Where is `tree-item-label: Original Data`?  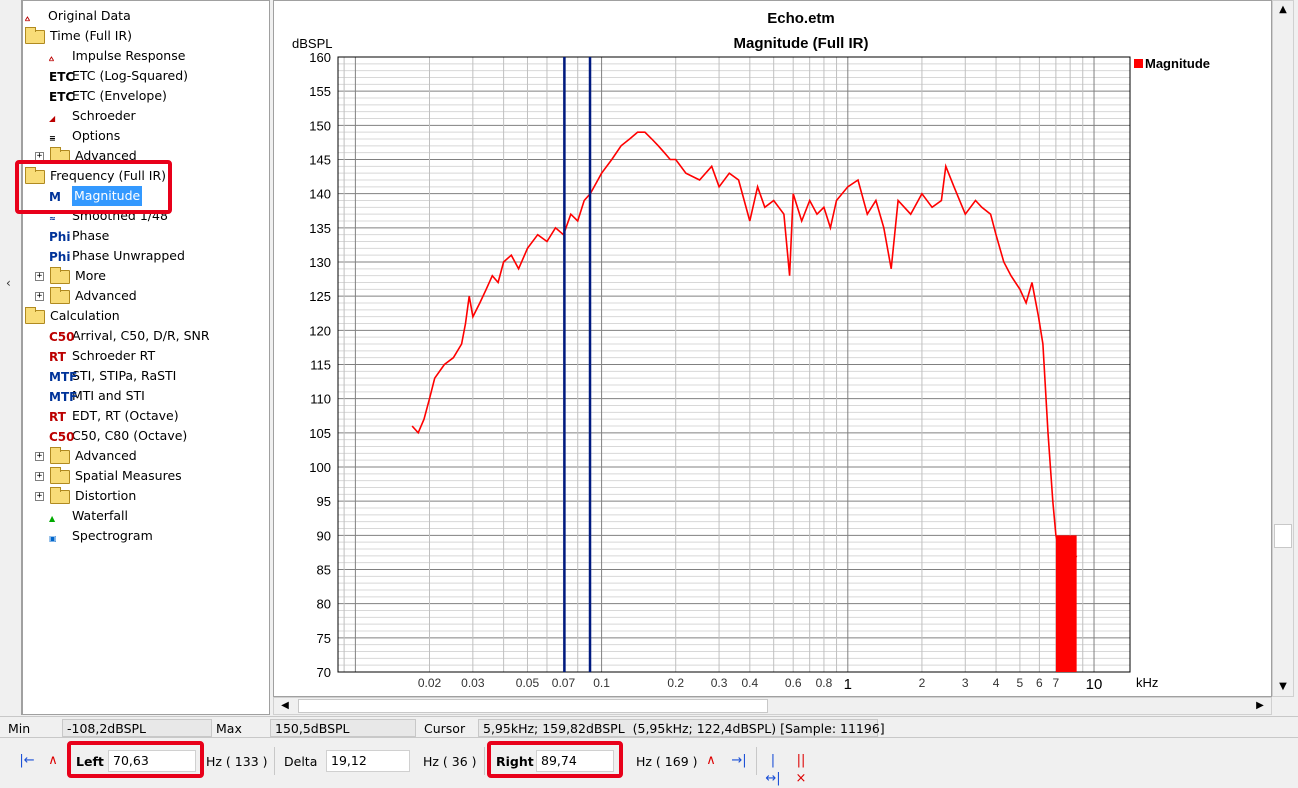
tree-item-label: Original Data is located at coordinates (89, 15).